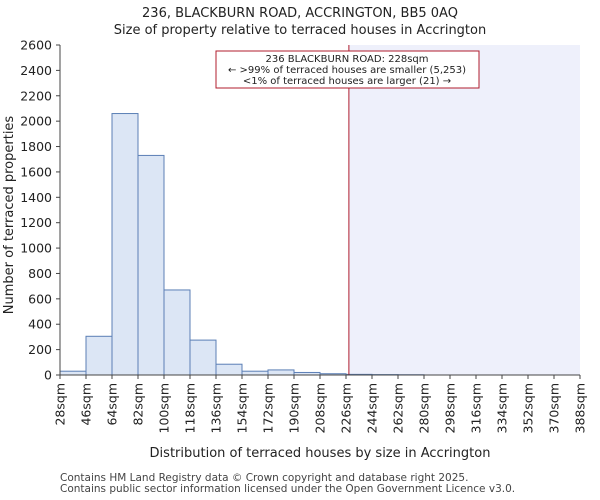 The height and width of the screenshot is (500, 600). I want to click on x-tick-label-28sqm: 28sqm, so click(60, 404).